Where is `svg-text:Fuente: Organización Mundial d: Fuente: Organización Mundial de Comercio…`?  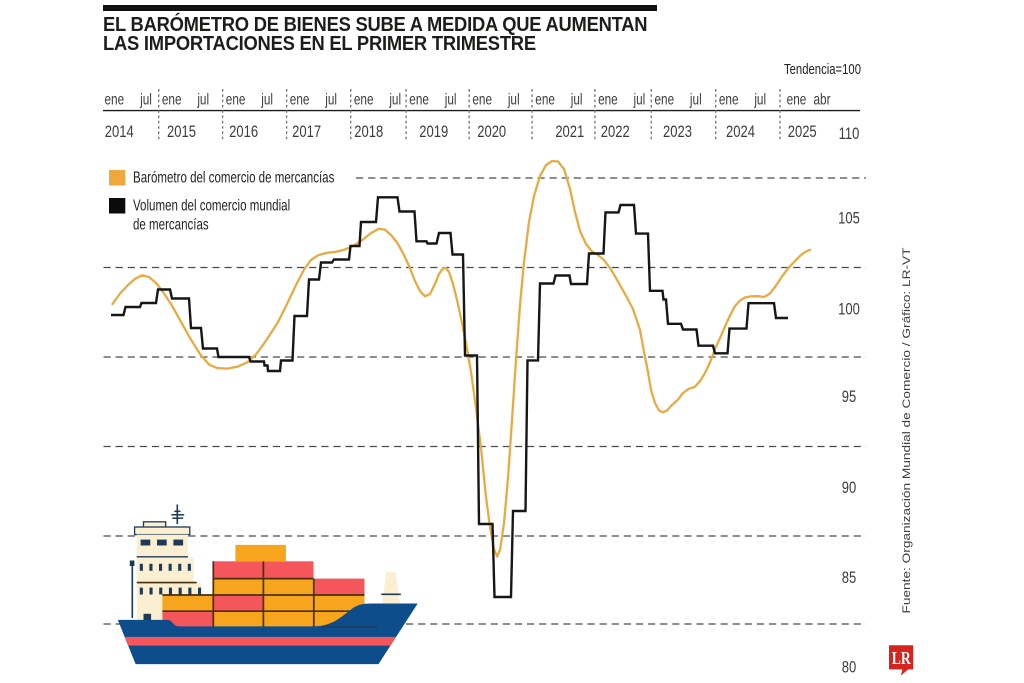 svg-text:Fuente: Organización Mundial d: Fuente: Organización Mundial de Comercio… is located at coordinates (906, 430).